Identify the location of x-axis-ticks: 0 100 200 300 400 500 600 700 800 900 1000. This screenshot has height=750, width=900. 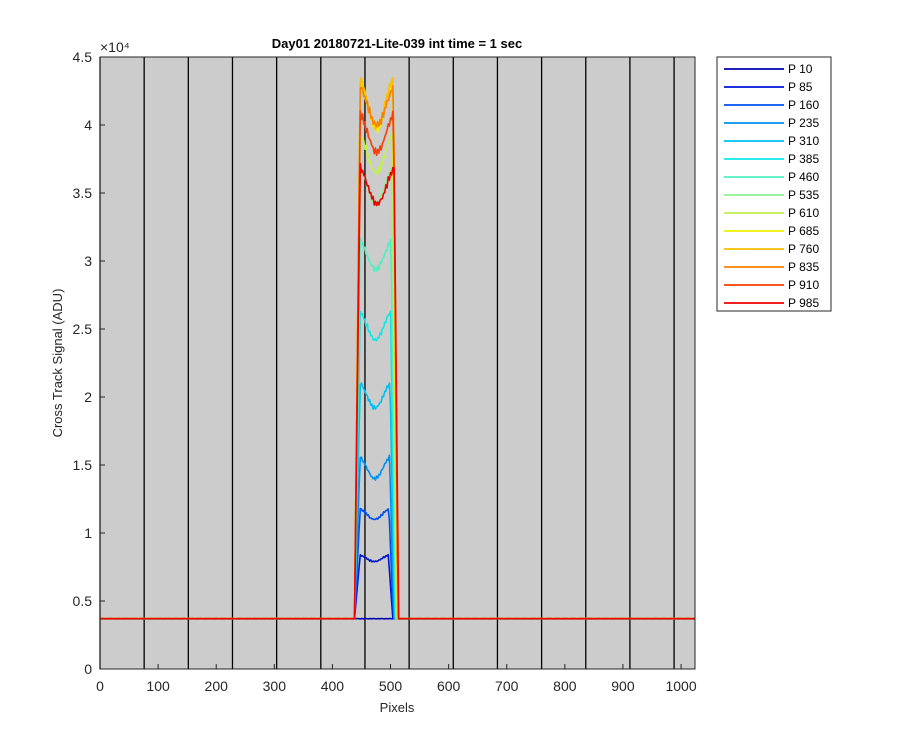
(396, 679).